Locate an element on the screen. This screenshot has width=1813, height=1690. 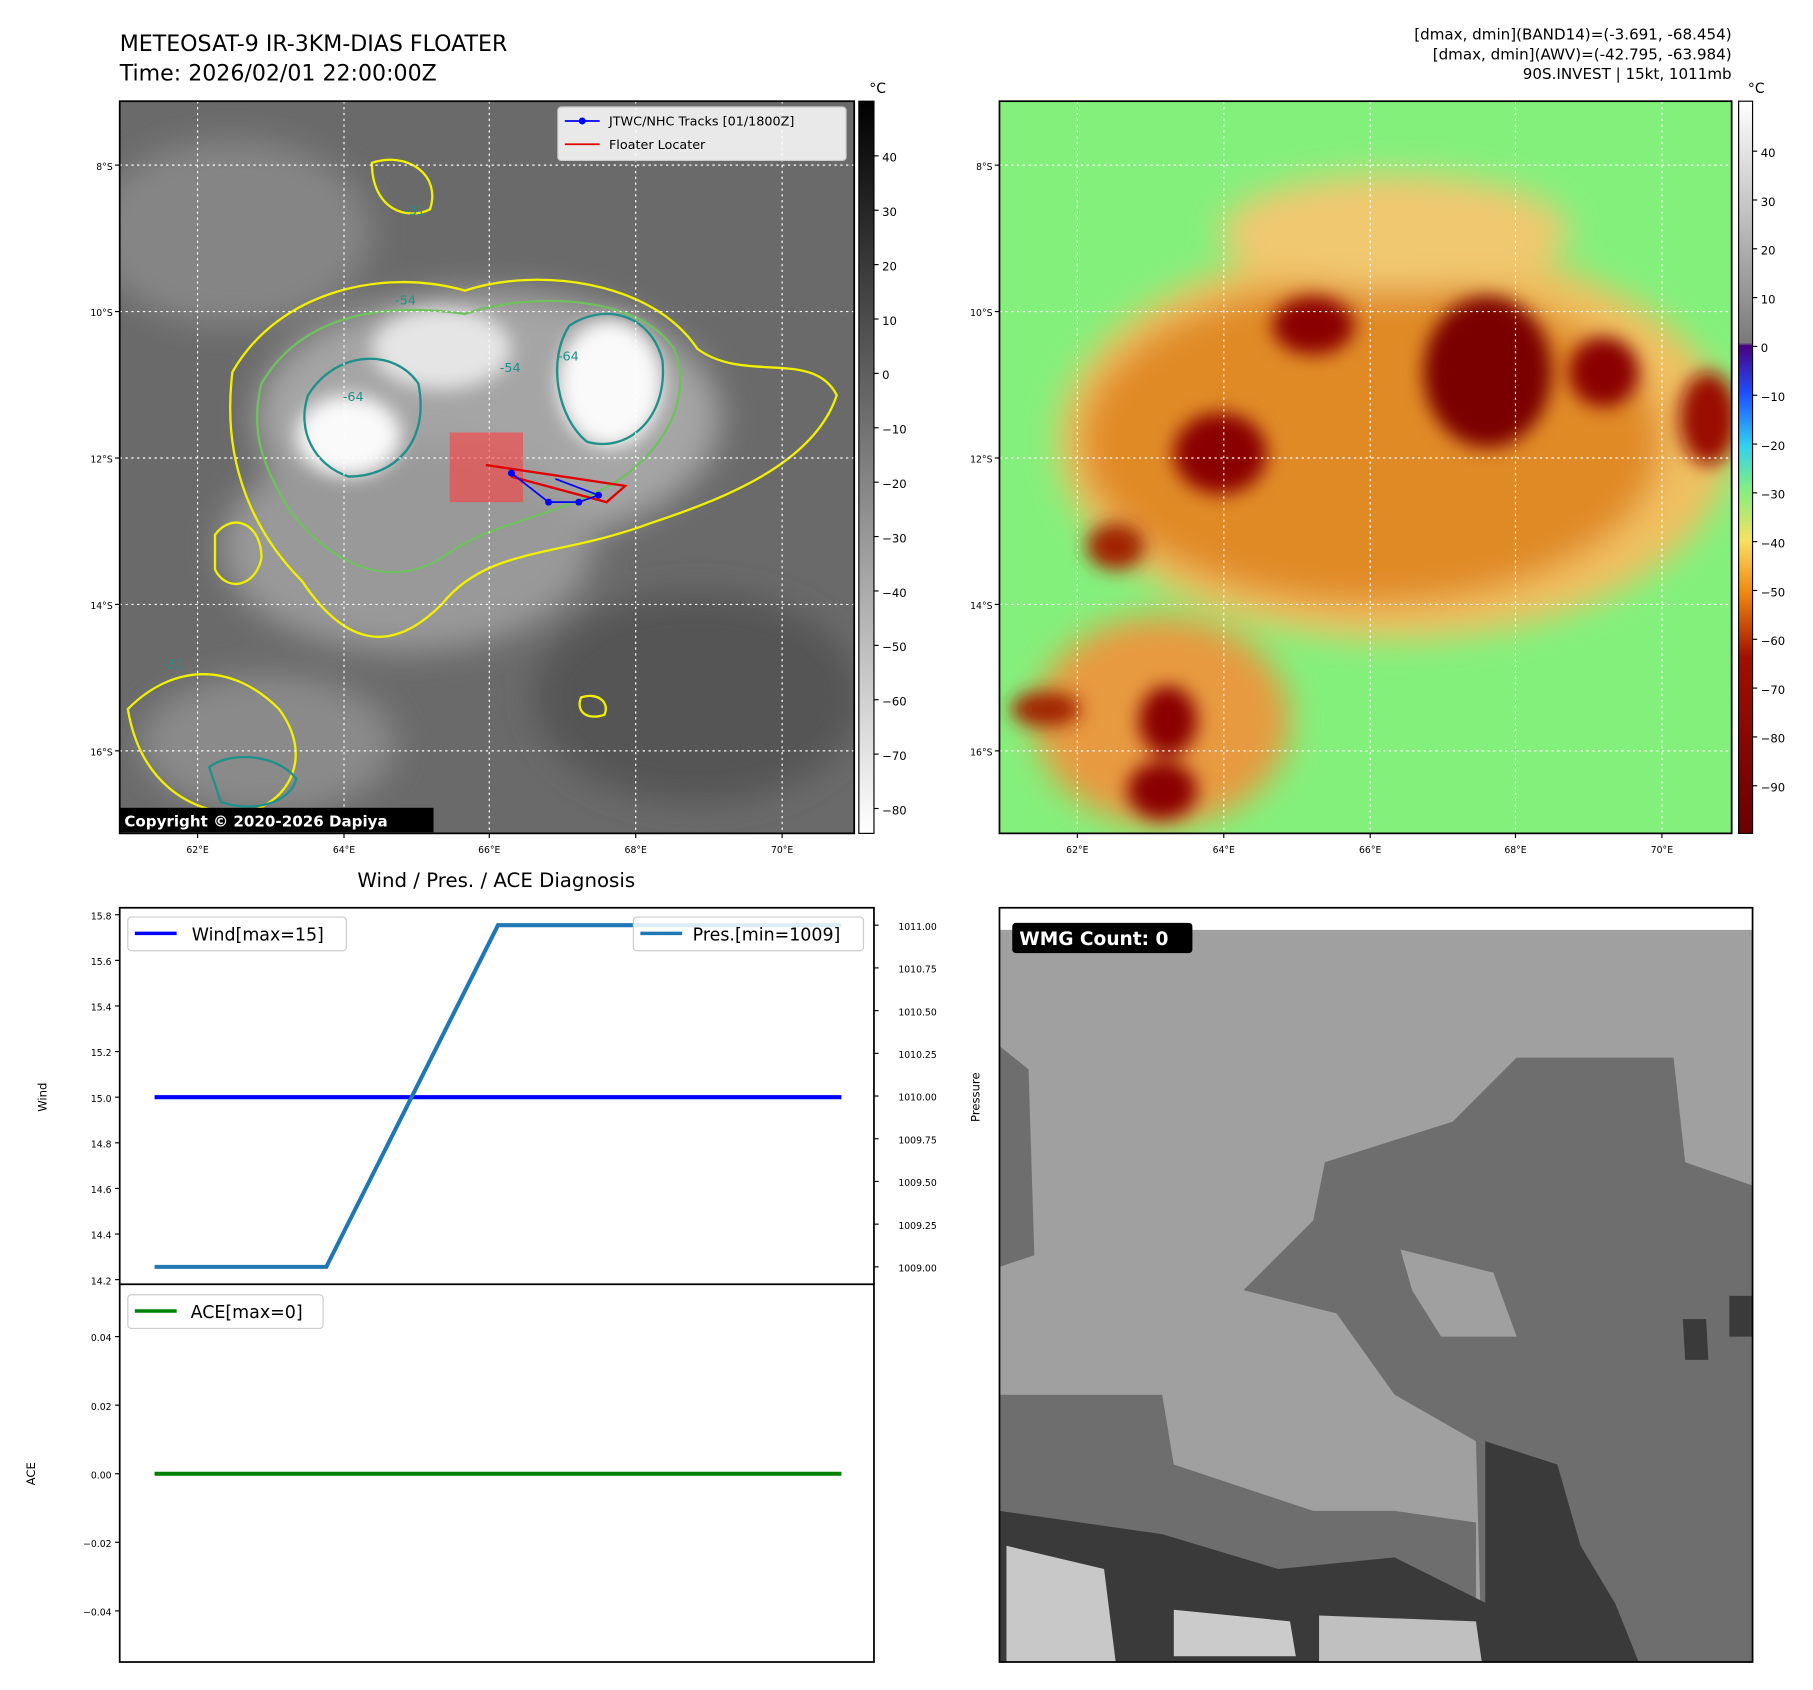
ir-colorbar-unit: °C is located at coordinates (877, 89).